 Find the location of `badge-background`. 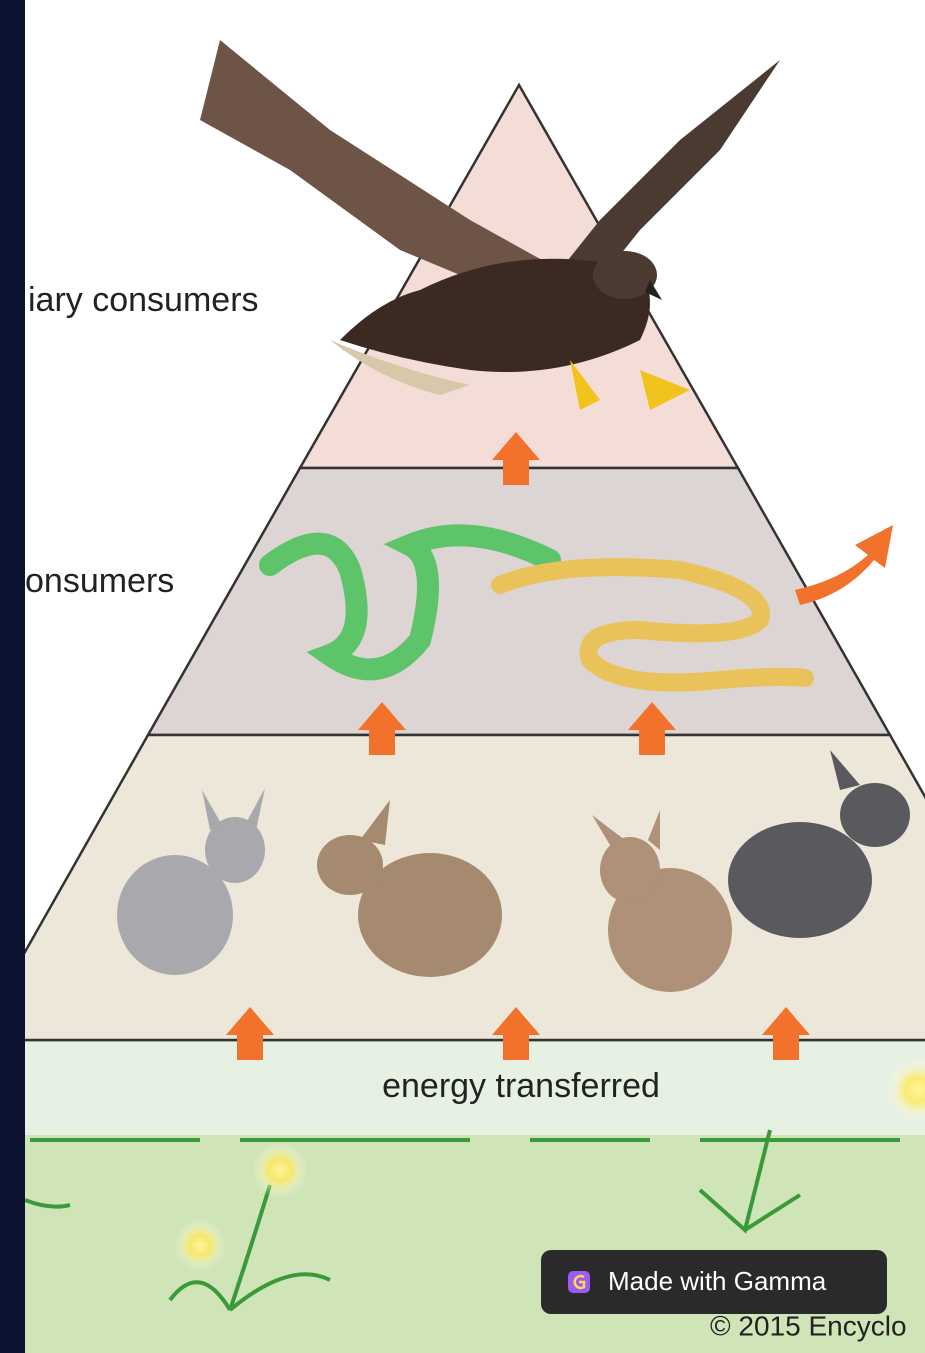

badge-background is located at coordinates (714, 1282).